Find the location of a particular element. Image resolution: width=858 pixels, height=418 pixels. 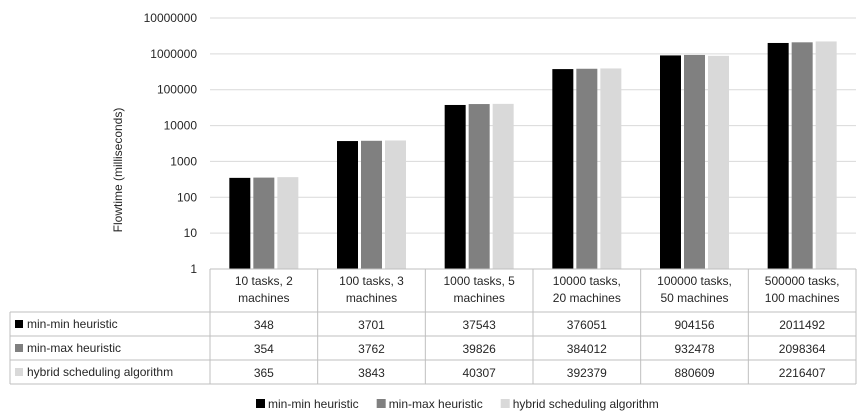

table-cell: 39826 is located at coordinates (479, 349).